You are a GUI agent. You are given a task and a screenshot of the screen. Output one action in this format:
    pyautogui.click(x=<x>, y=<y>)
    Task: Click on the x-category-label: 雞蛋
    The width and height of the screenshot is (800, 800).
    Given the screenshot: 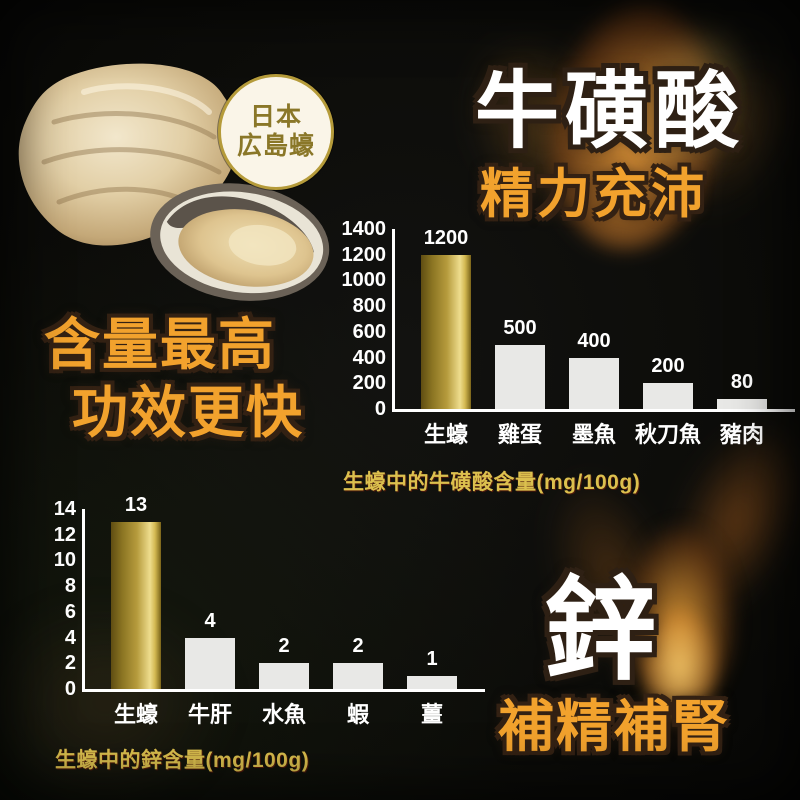 What is the action you would take?
    pyautogui.click(x=519, y=434)
    